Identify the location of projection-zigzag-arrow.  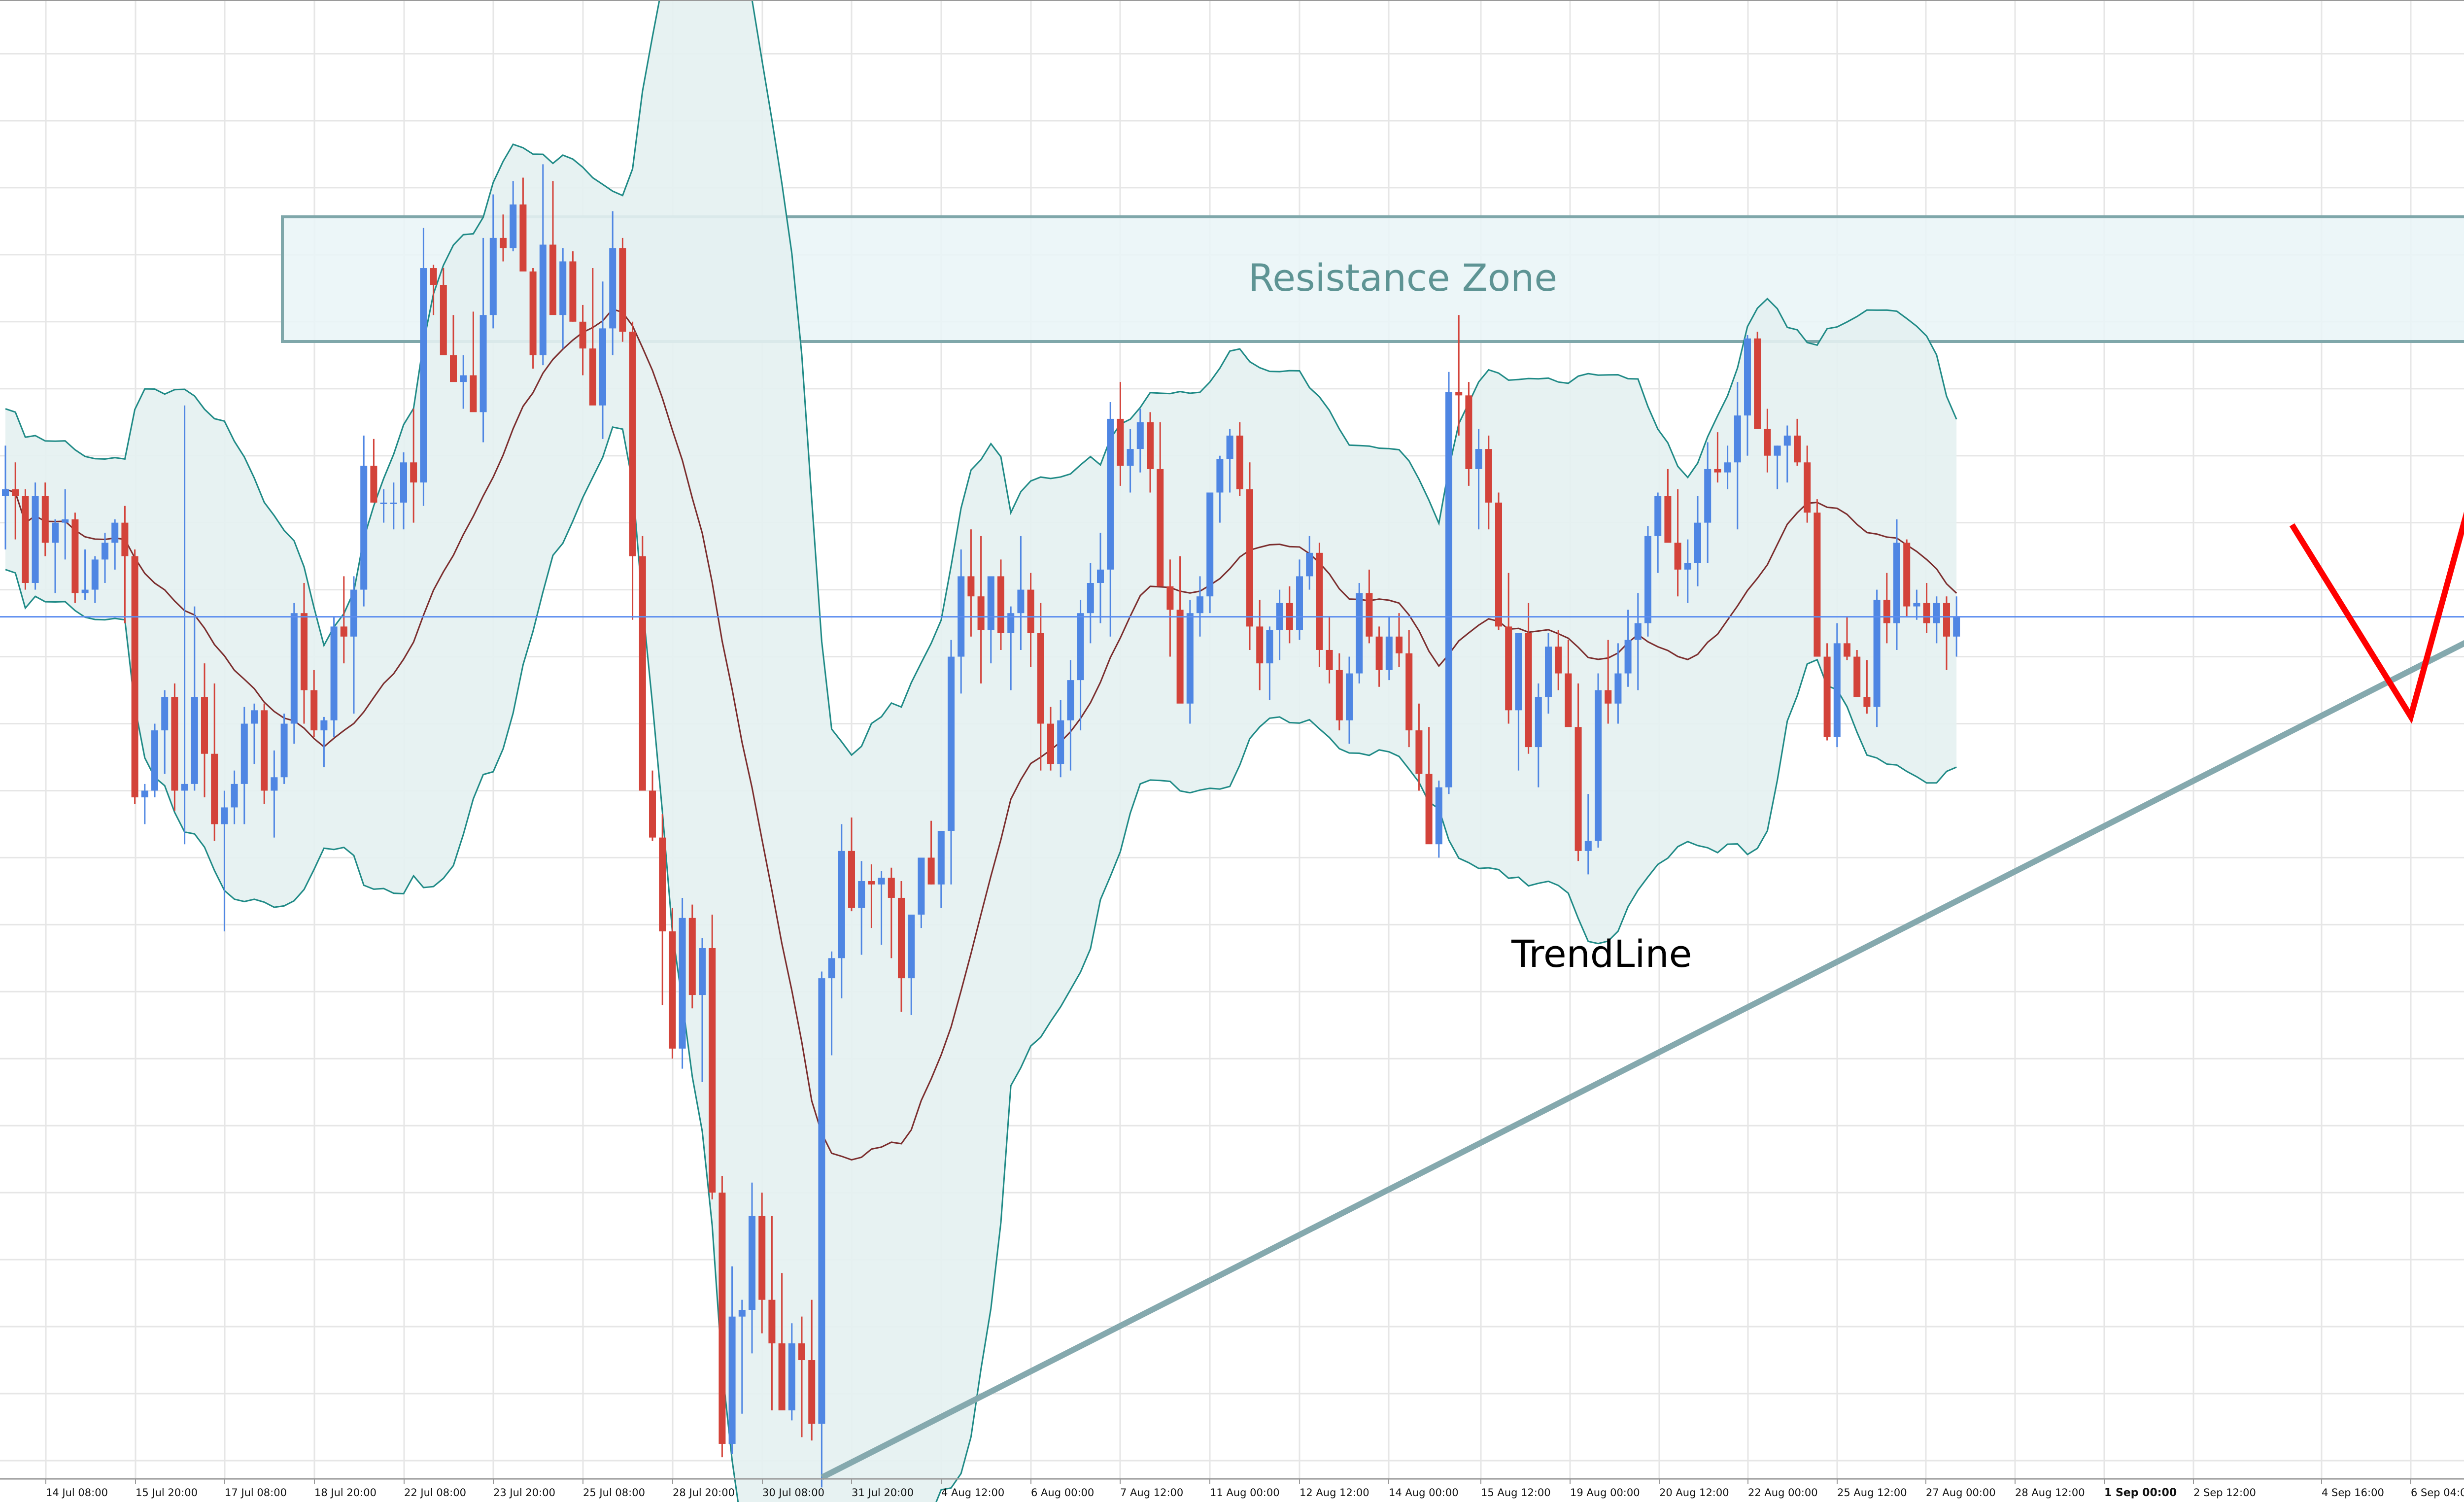
(2376, 541).